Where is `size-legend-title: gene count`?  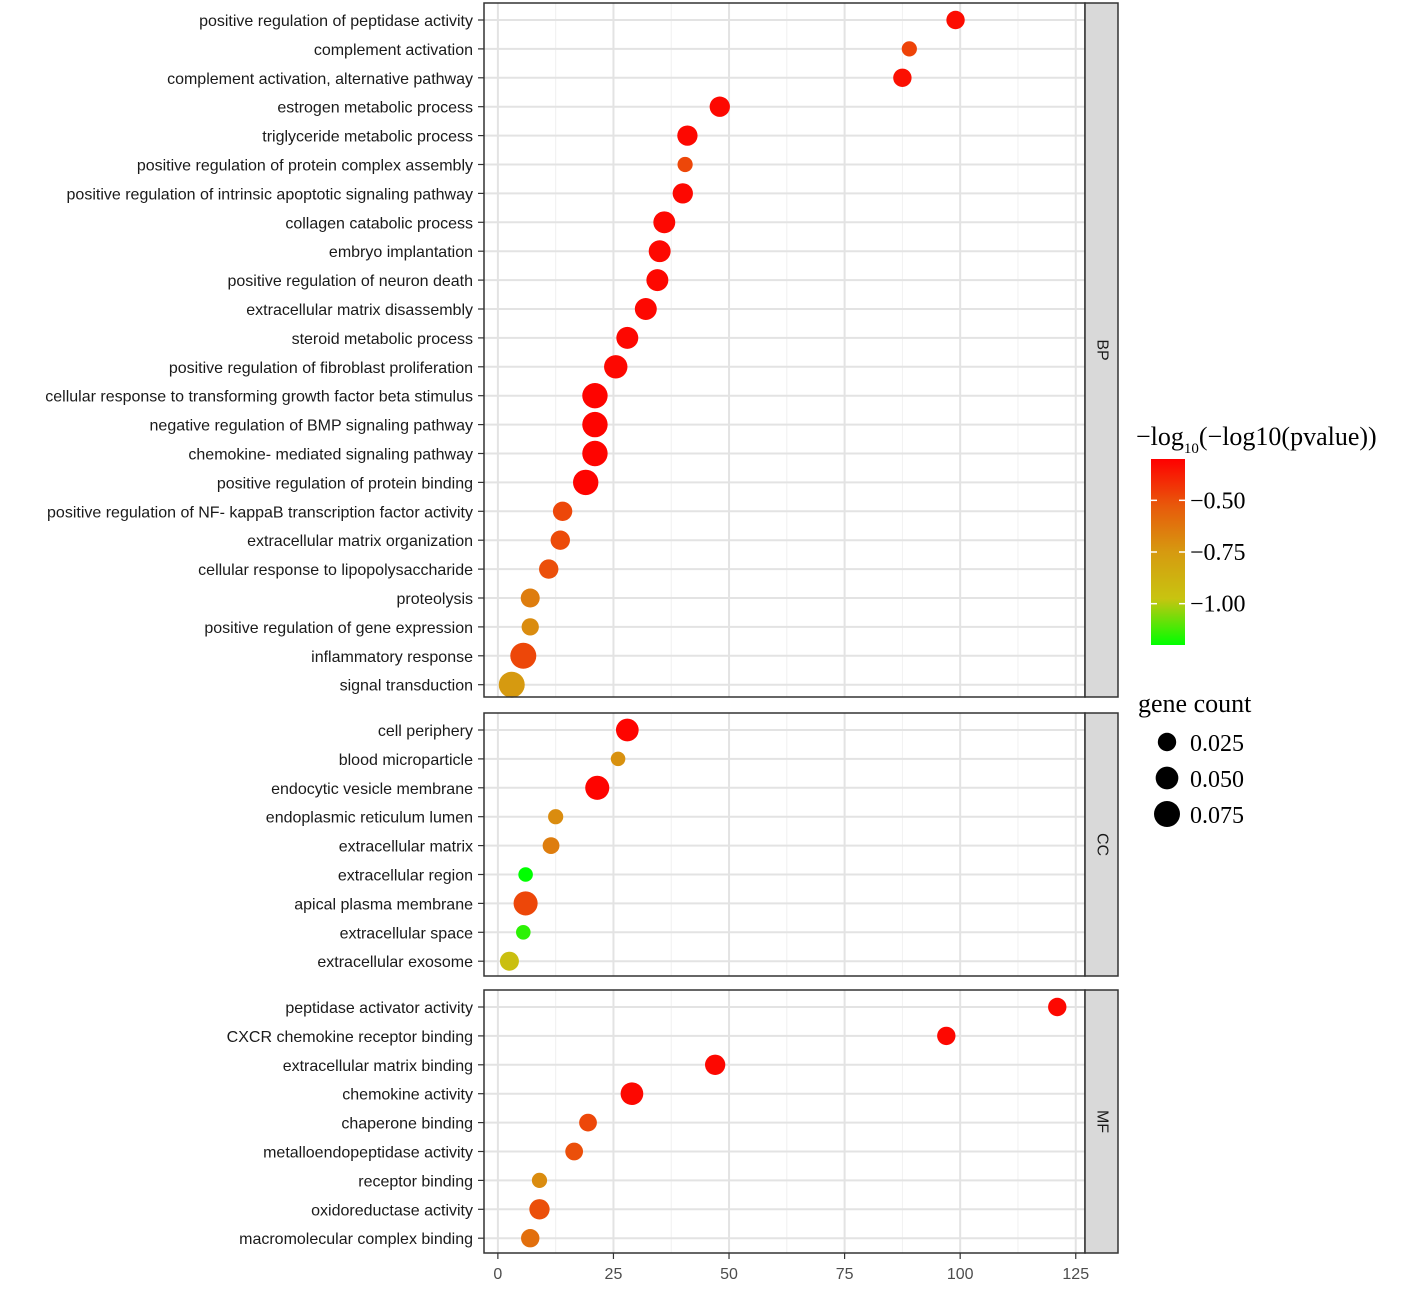 size-legend-title: gene count is located at coordinates (1195, 703).